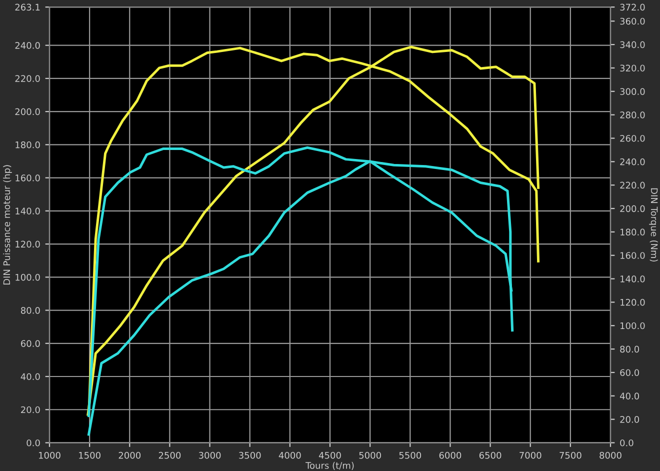  I want to click on y2-tick-label: 360.0, so click(632, 21).